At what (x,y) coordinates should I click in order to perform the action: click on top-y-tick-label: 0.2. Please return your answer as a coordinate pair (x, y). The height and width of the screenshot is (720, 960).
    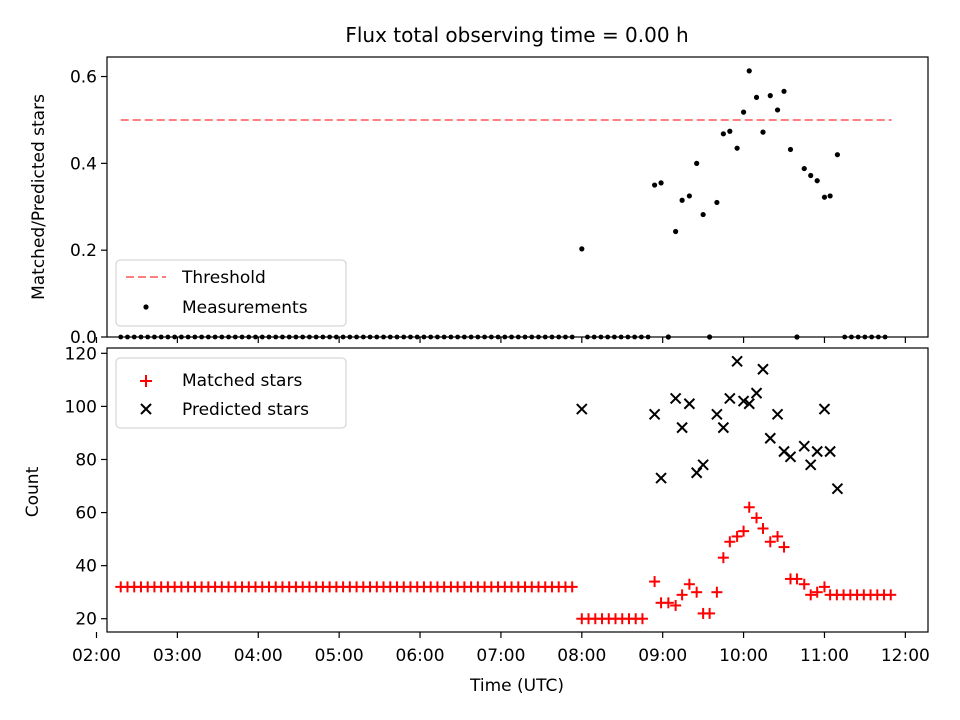
    Looking at the image, I should click on (83, 251).